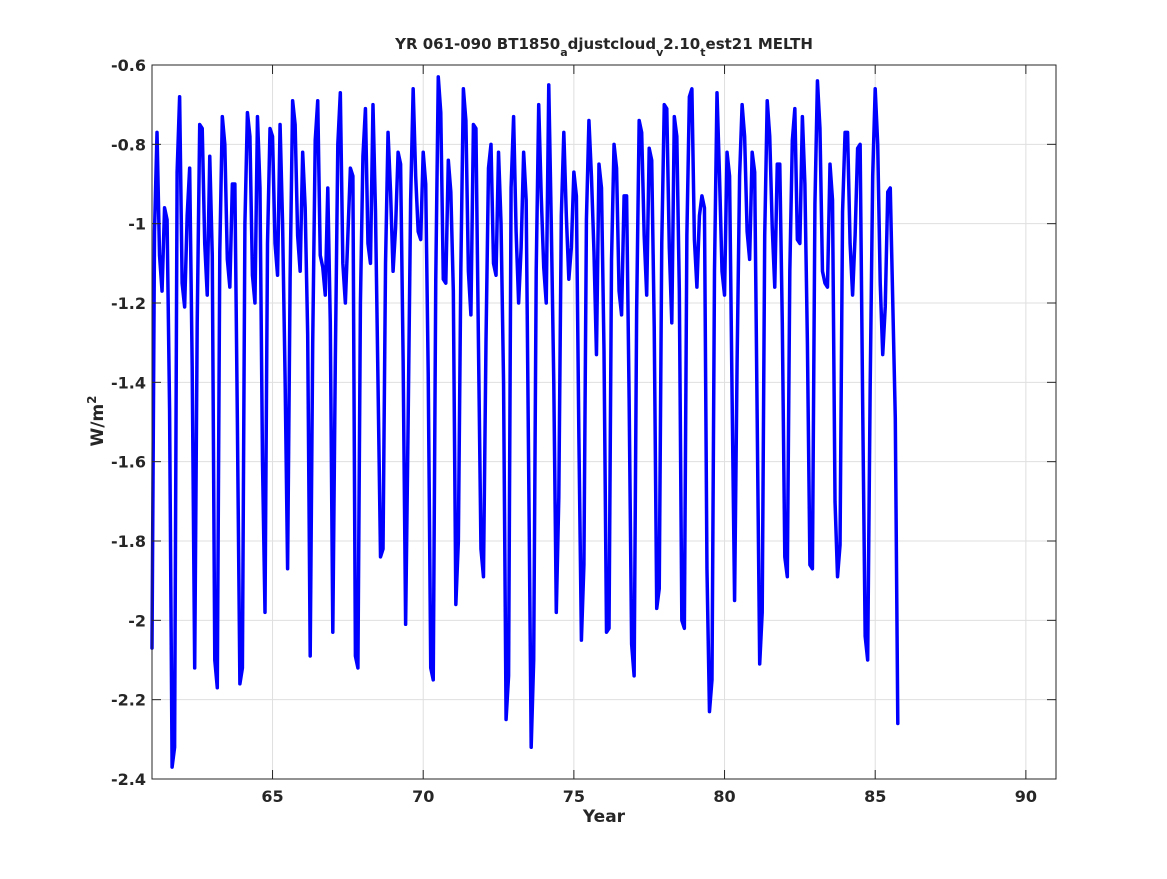  I want to click on y-tick-label: -0.6, so click(128, 65).